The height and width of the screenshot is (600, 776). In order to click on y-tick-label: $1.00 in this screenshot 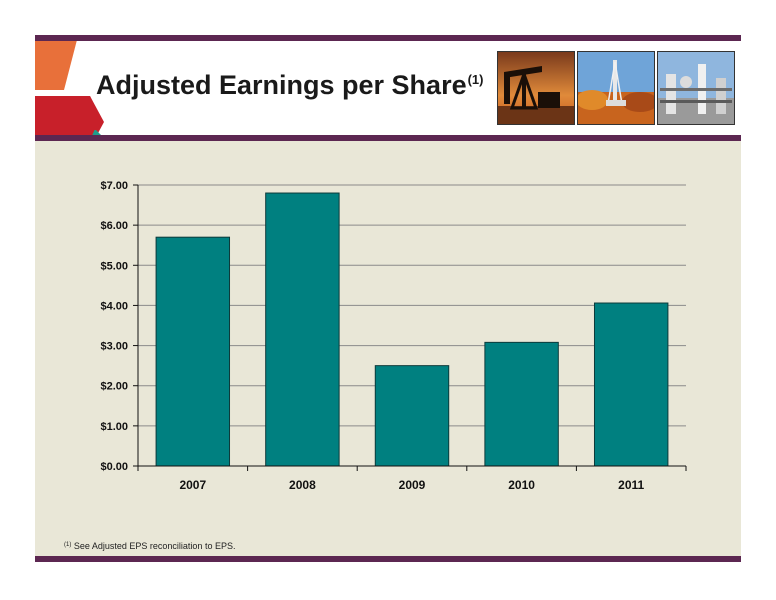, I will do `click(114, 427)`.